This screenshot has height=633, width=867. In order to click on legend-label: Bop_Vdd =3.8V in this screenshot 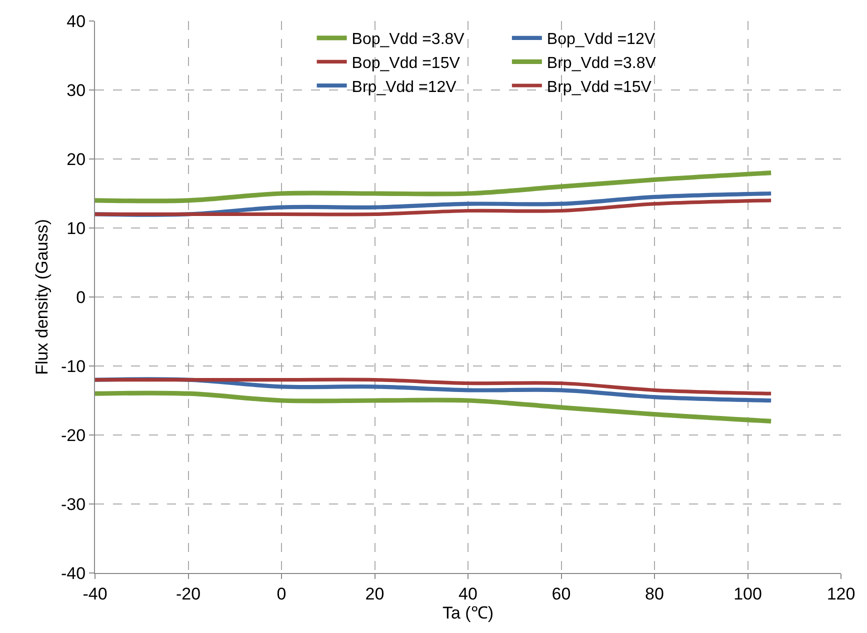, I will do `click(408, 39)`.